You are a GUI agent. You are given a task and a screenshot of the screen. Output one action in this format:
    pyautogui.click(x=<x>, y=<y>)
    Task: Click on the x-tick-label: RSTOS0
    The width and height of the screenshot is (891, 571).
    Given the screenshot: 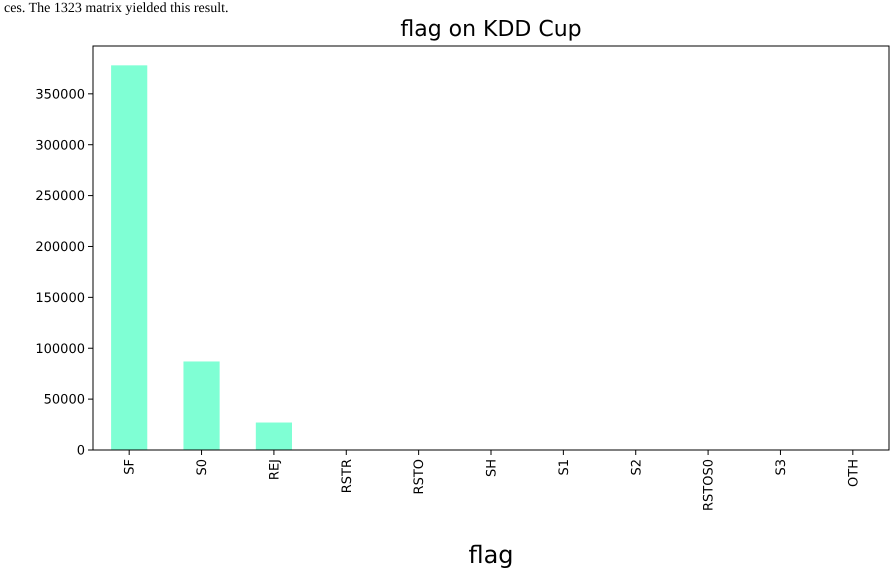 What is the action you would take?
    pyautogui.click(x=709, y=485)
    